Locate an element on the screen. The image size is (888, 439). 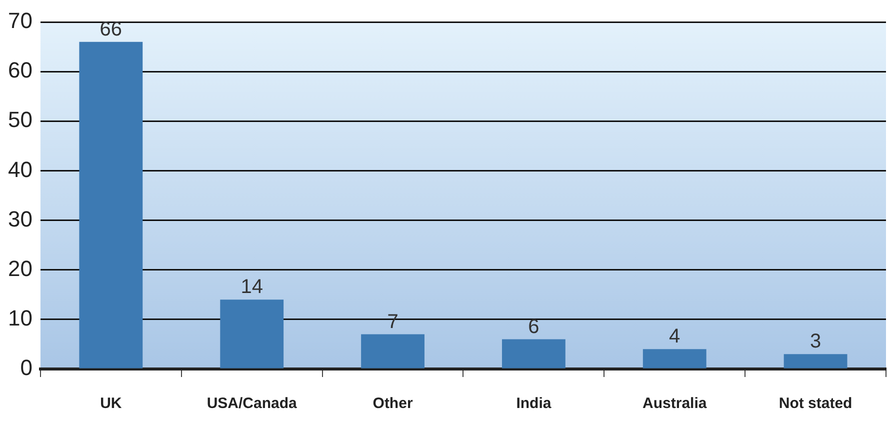
y-tick-label: 10 is located at coordinates (20, 317).